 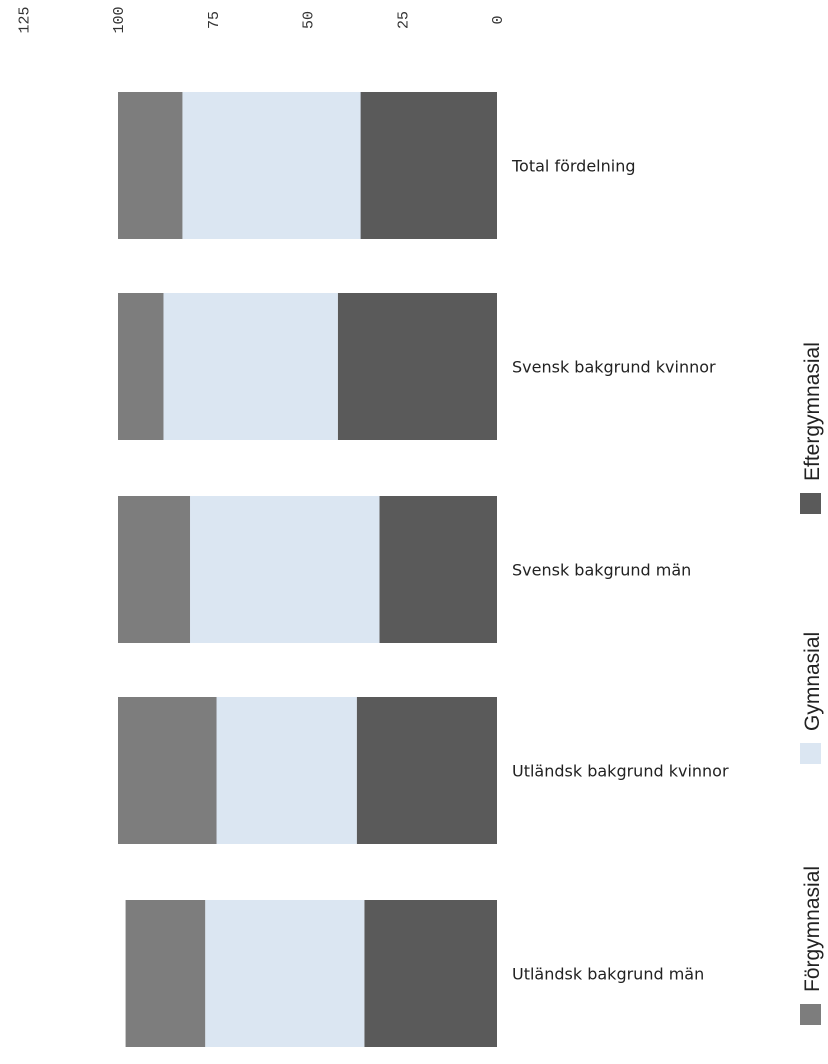 I want to click on tick-label: 100, so click(x=119, y=19).